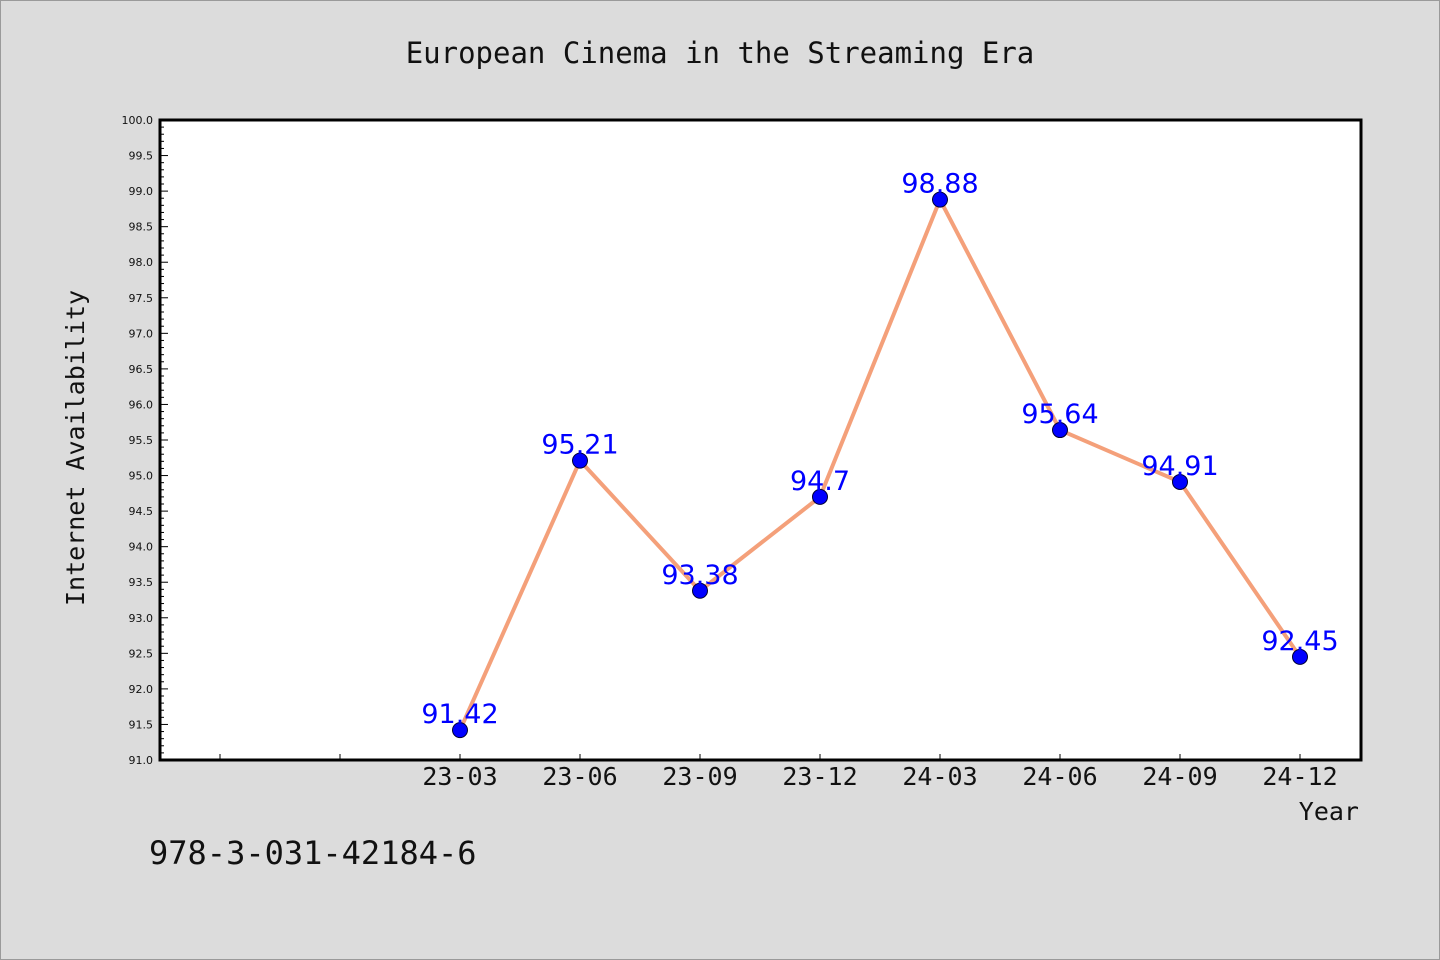 The image size is (1440, 960). I want to click on x-tick-label: 23-09, so click(699, 776).